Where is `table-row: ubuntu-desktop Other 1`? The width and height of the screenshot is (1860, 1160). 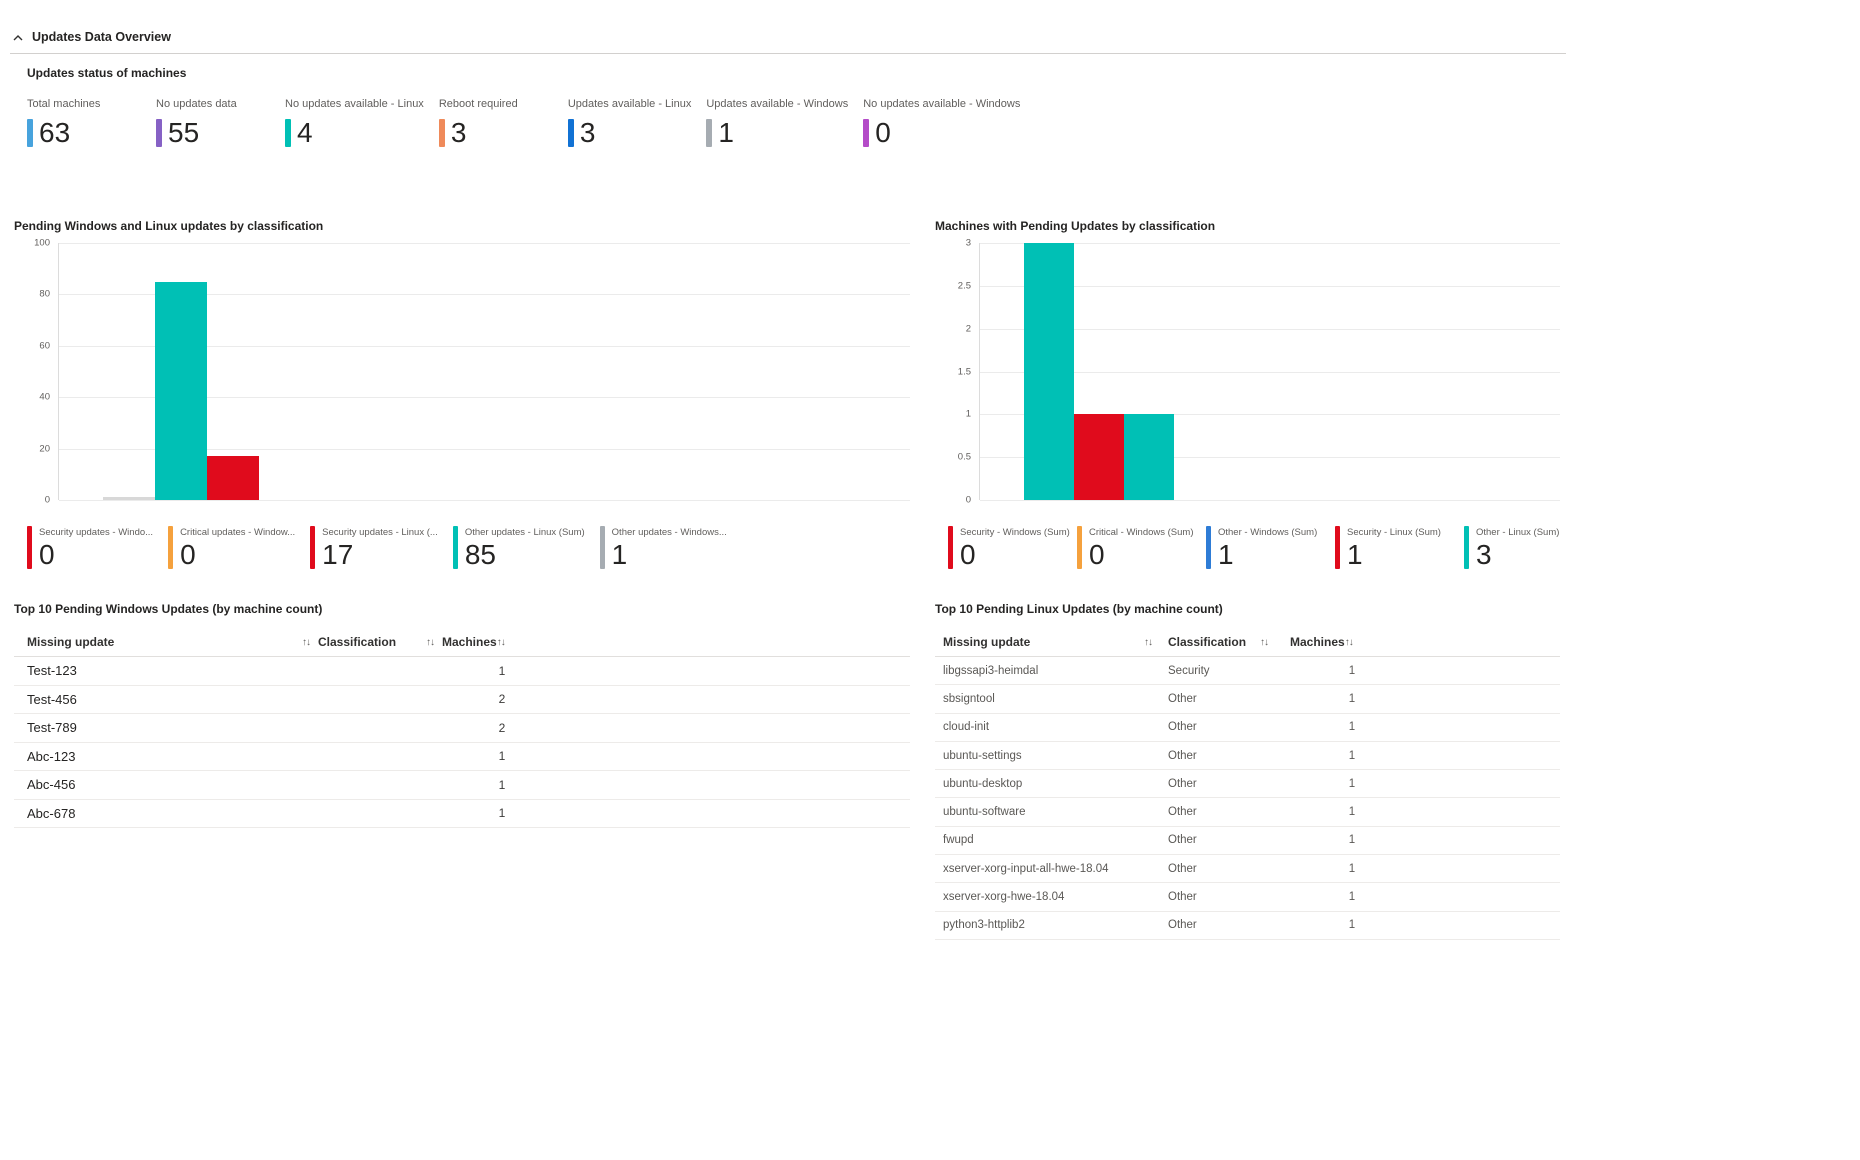 table-row: ubuntu-desktop Other 1 is located at coordinates (1247, 784).